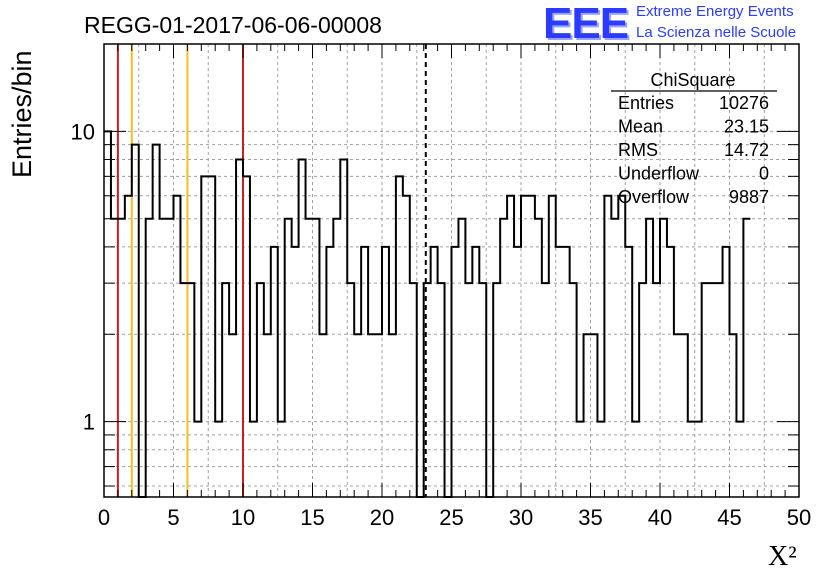 Image resolution: width=836 pixels, height=572 pixels. What do you see at coordinates (312, 517) in the screenshot?
I see `x-tick-label: 15` at bounding box center [312, 517].